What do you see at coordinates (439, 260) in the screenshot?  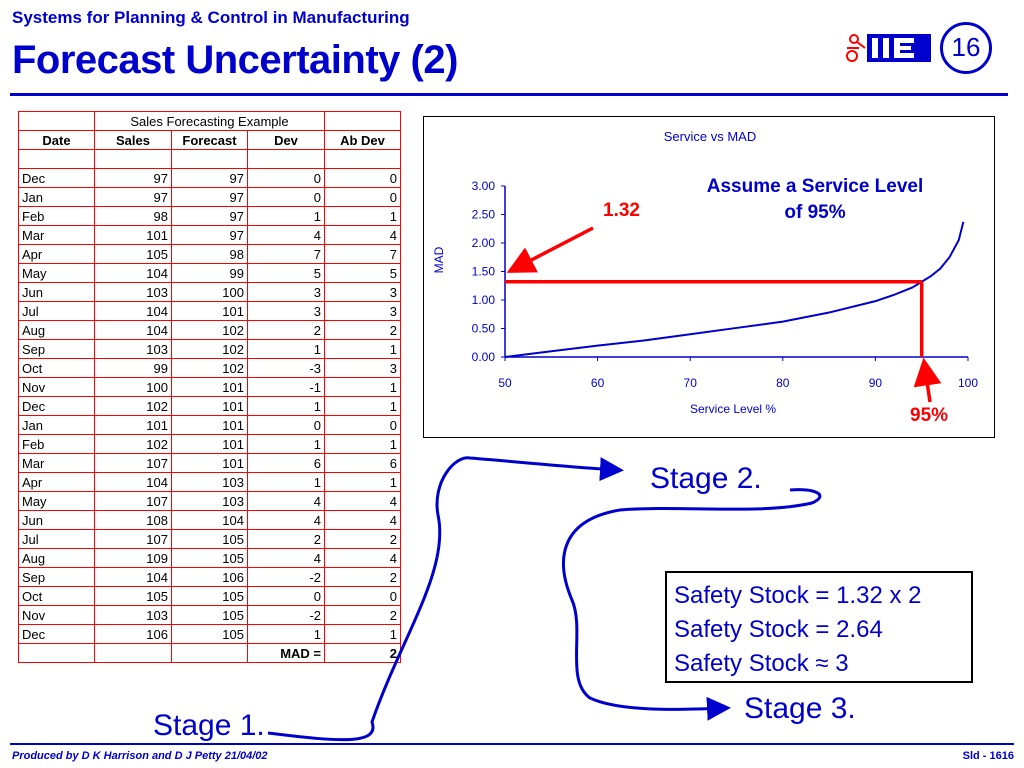 I see `chart-y-axis-label: MAD` at bounding box center [439, 260].